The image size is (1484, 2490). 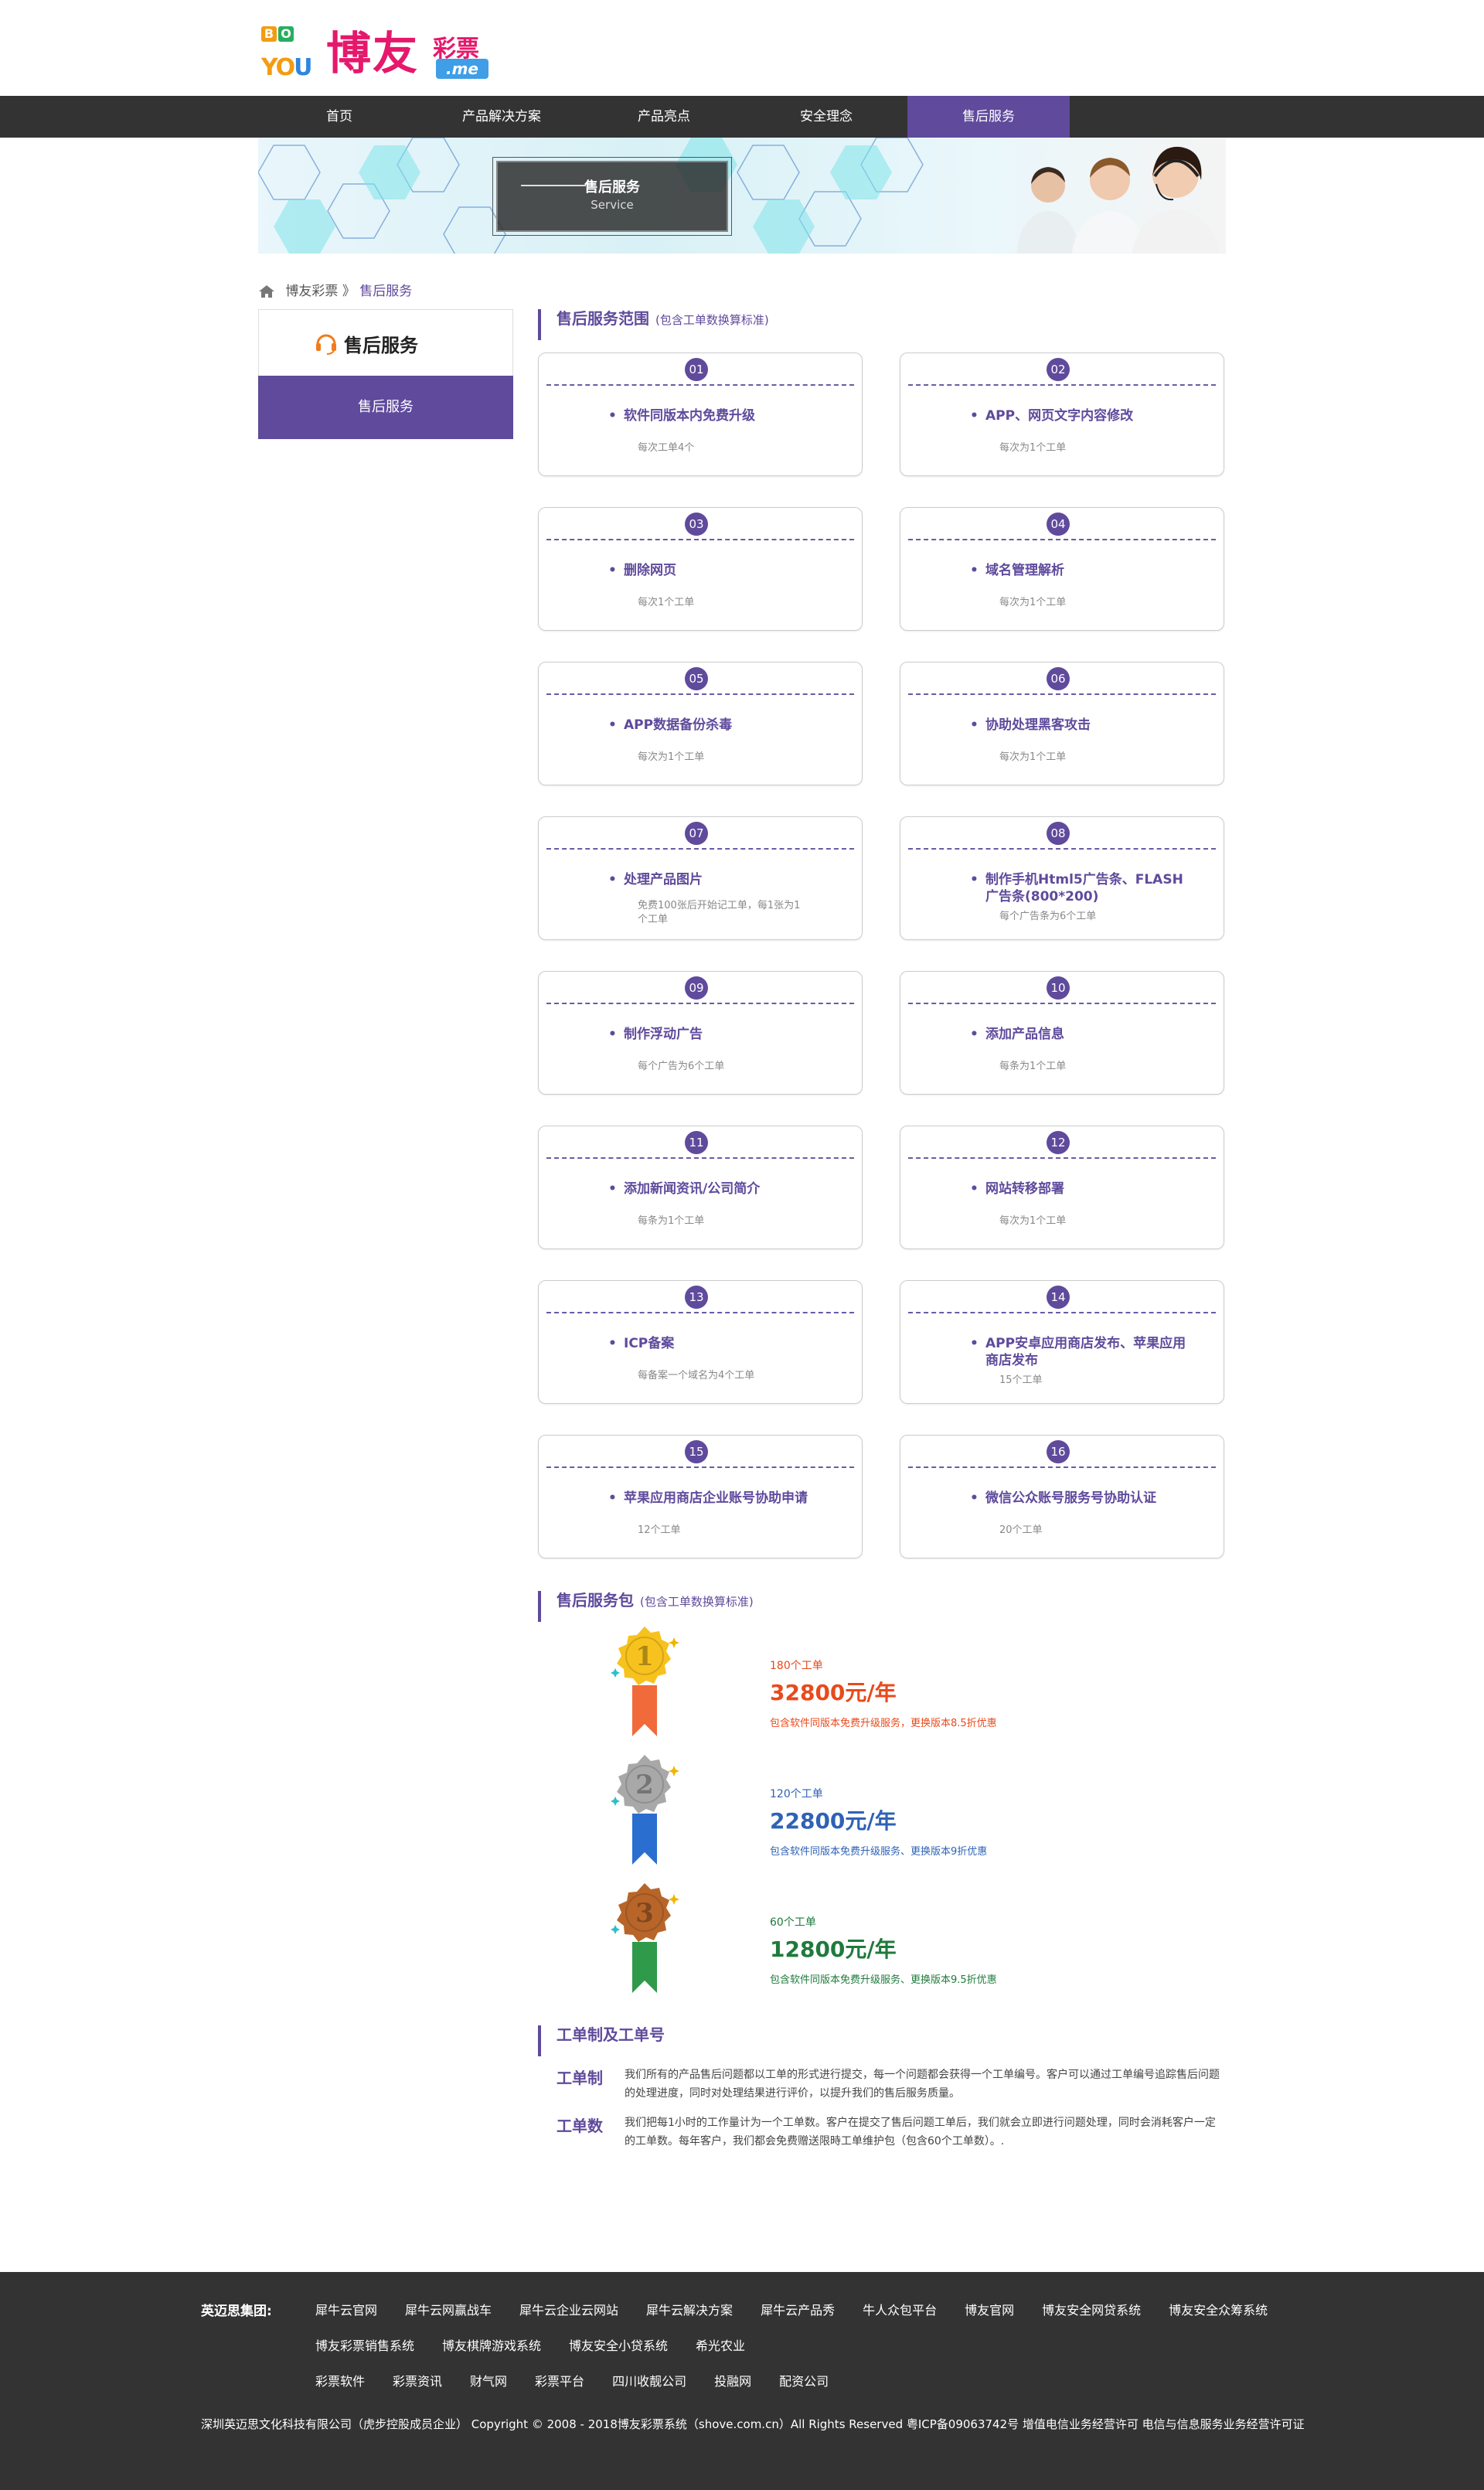 What do you see at coordinates (649, 2381) in the screenshot?
I see `footer-link: 四川收靓公司` at bounding box center [649, 2381].